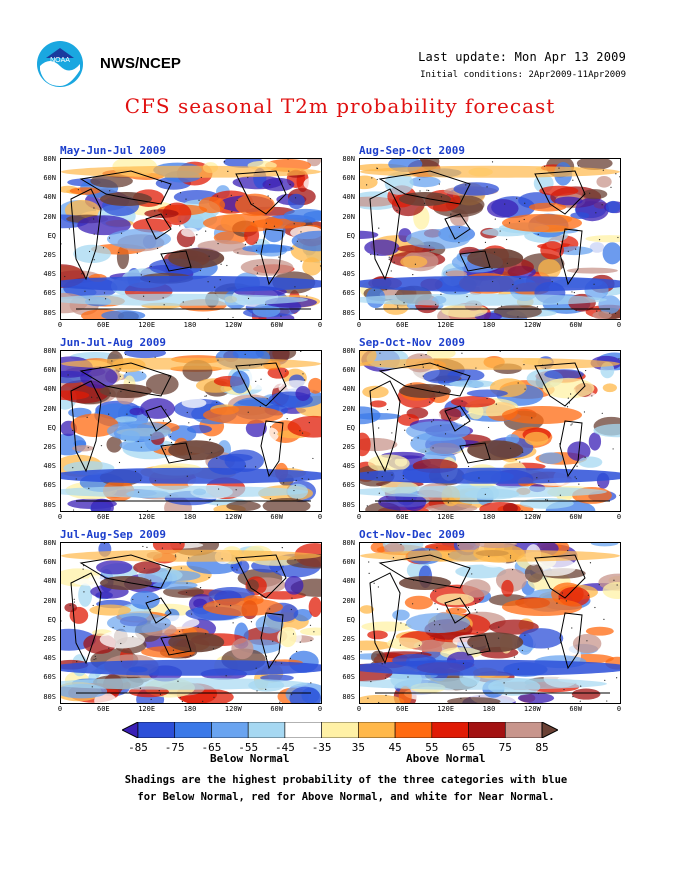 This screenshot has width=680, height=880. Describe the element at coordinates (412, 342) in the screenshot. I see `panel-title: Sep-Oct-Nov 2009` at that location.